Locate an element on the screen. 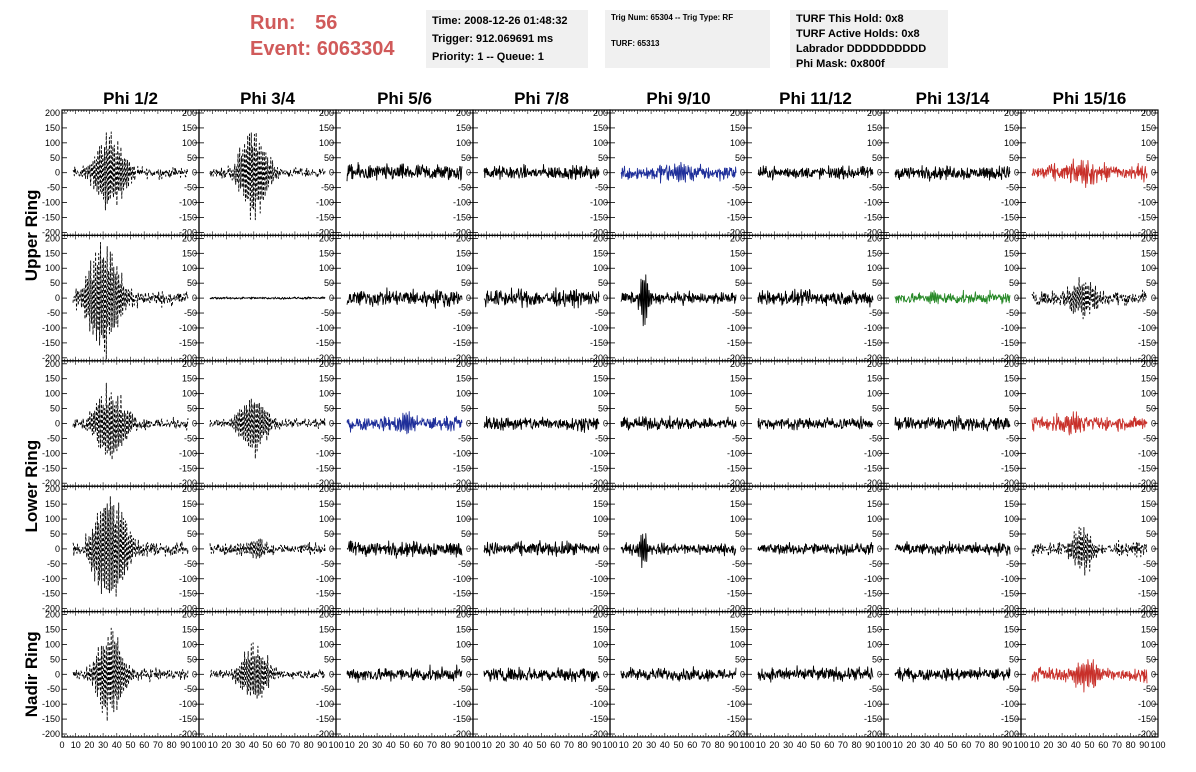 This screenshot has width=1196, height=772. column-header: Phi 5/6 is located at coordinates (404, 98).